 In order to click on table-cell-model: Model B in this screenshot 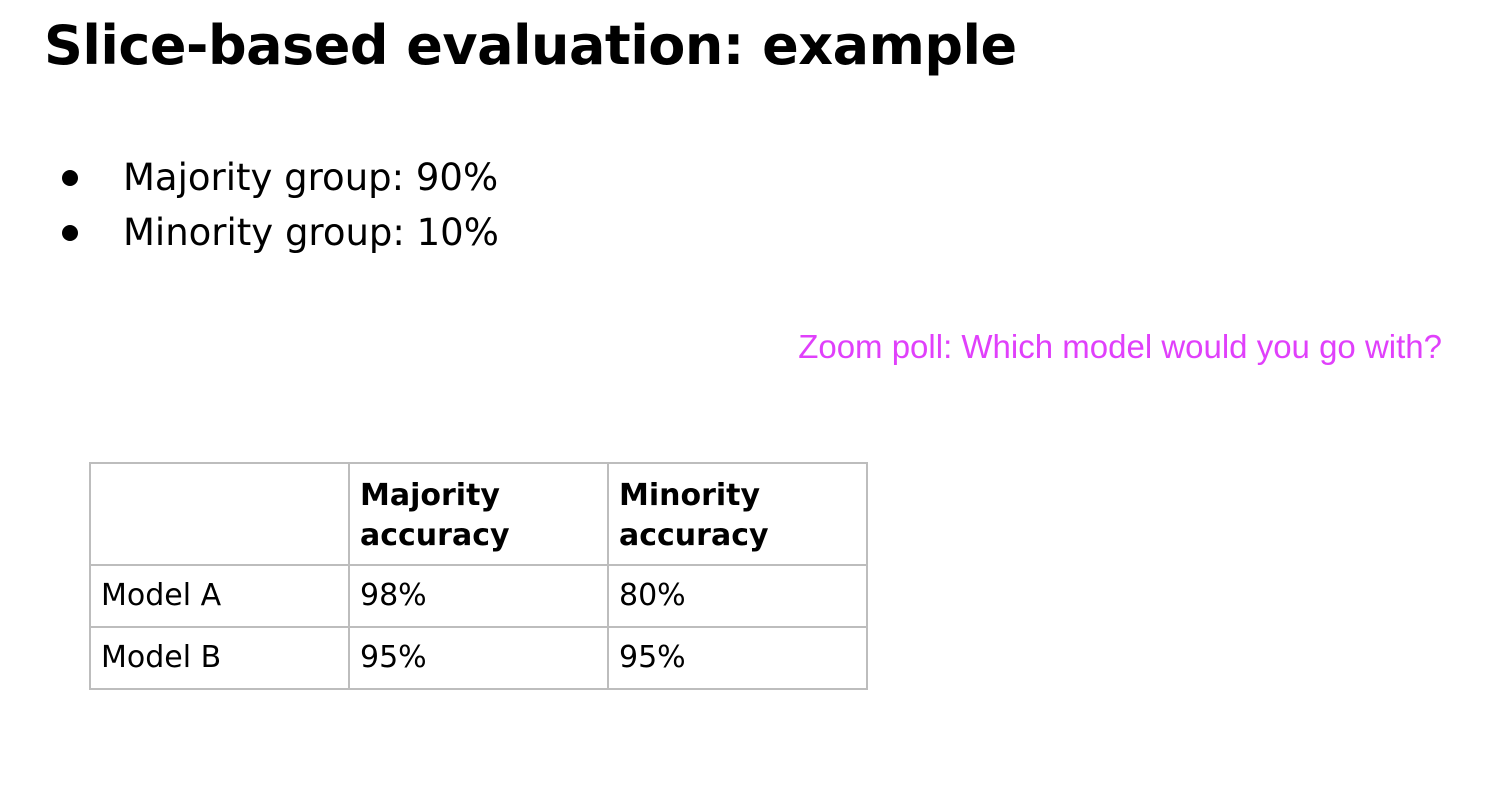, I will do `click(219, 658)`.